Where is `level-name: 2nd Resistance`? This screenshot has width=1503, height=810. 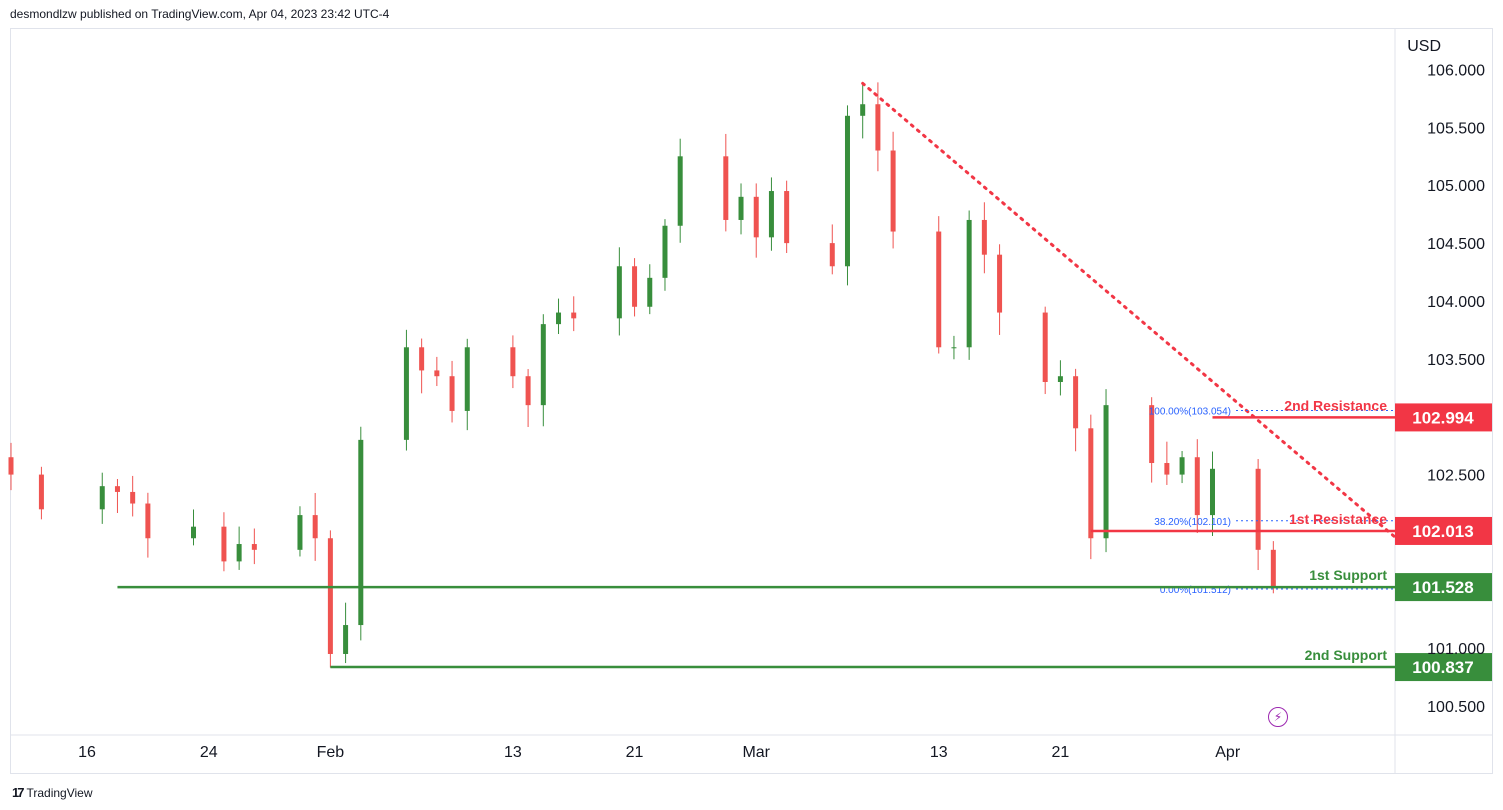
level-name: 2nd Resistance is located at coordinates (1335, 405).